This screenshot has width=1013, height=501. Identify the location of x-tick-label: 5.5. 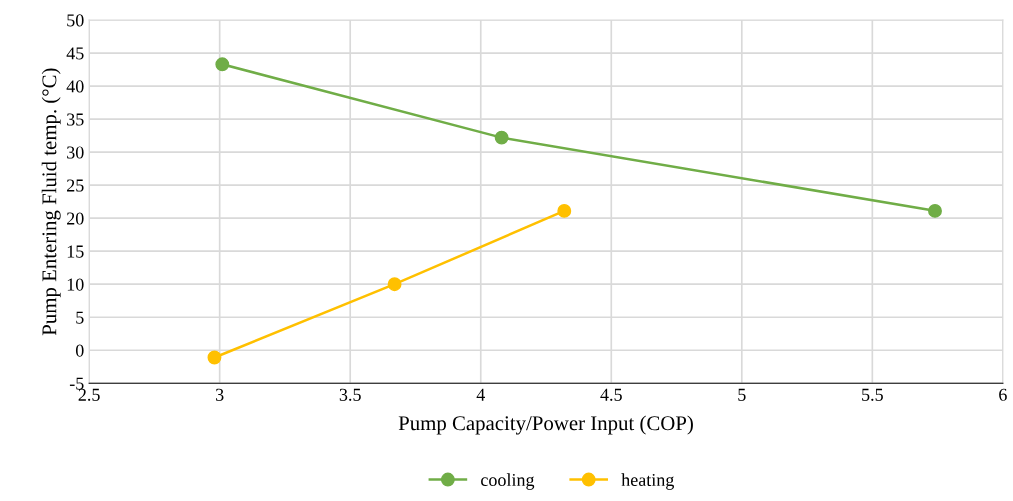
(872, 394).